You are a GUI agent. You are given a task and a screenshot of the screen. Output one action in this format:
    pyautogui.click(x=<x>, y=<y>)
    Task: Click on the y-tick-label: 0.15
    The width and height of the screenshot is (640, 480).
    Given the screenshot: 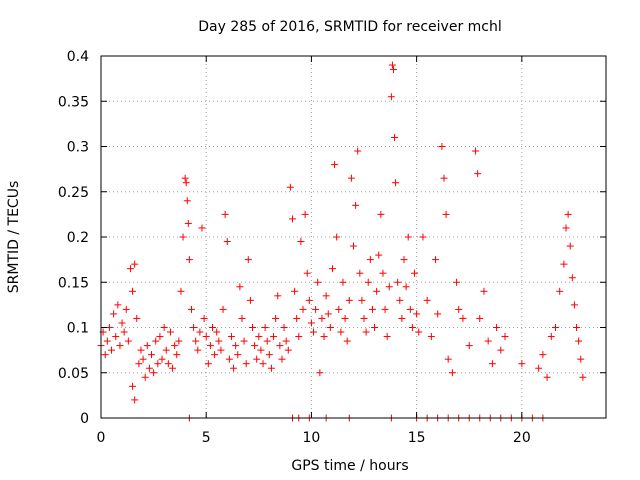 What is the action you would take?
    pyautogui.click(x=73, y=283)
    